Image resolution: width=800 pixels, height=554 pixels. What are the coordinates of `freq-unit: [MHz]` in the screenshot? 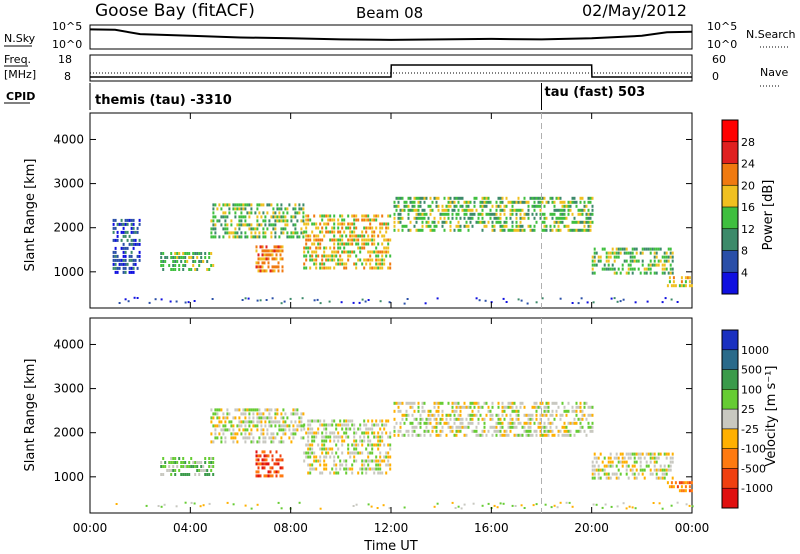 It's located at (20, 74).